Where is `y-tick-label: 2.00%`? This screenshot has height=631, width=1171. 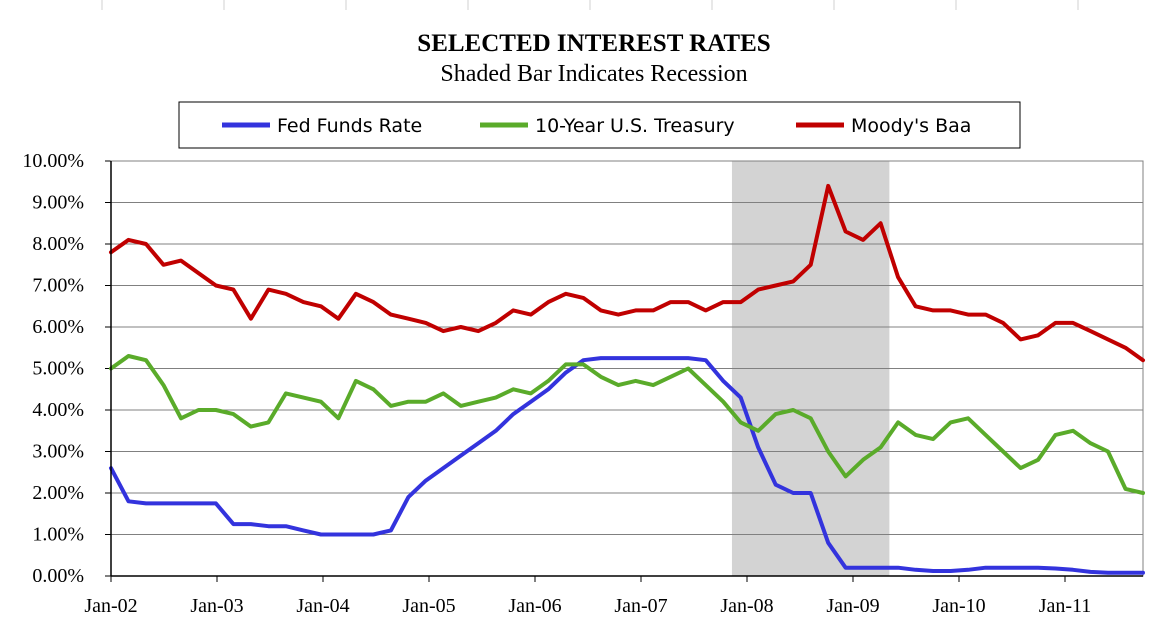 y-tick-label: 2.00% is located at coordinates (58, 493).